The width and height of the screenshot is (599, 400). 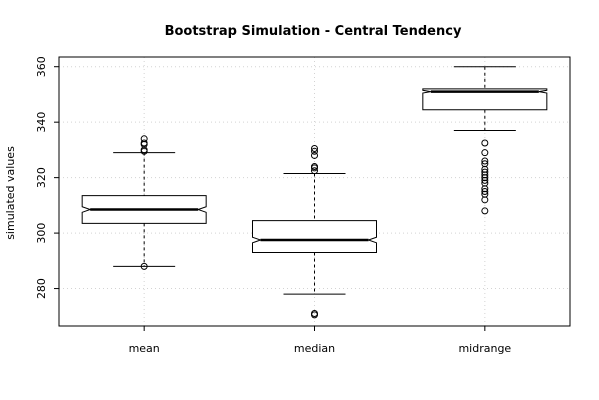 I want to click on x-tick-label: mean, so click(x=144, y=348).